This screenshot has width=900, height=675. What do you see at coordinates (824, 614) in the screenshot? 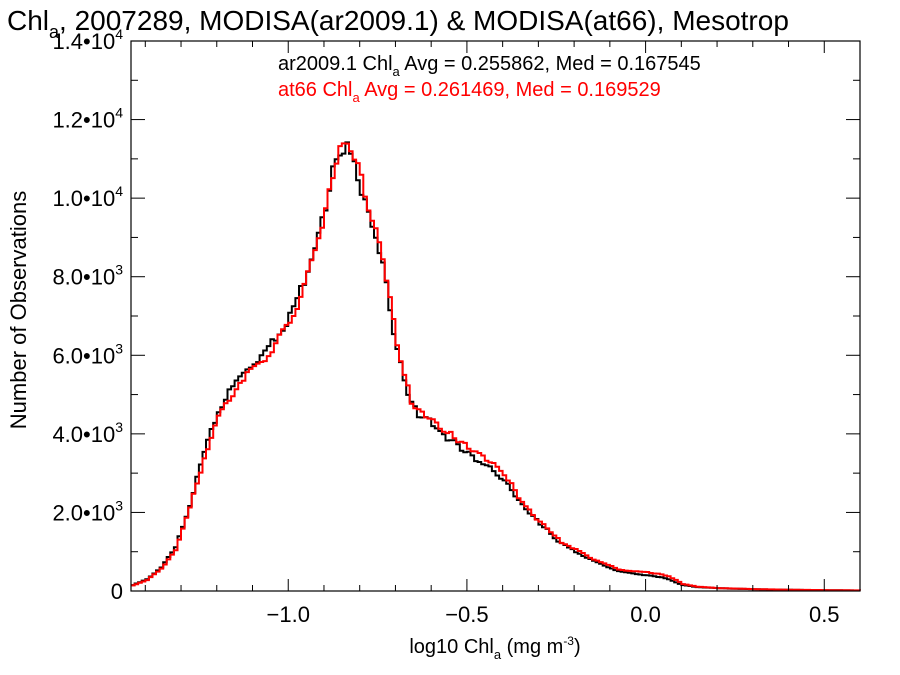
I see `x-tick-label: 0.5` at bounding box center [824, 614].